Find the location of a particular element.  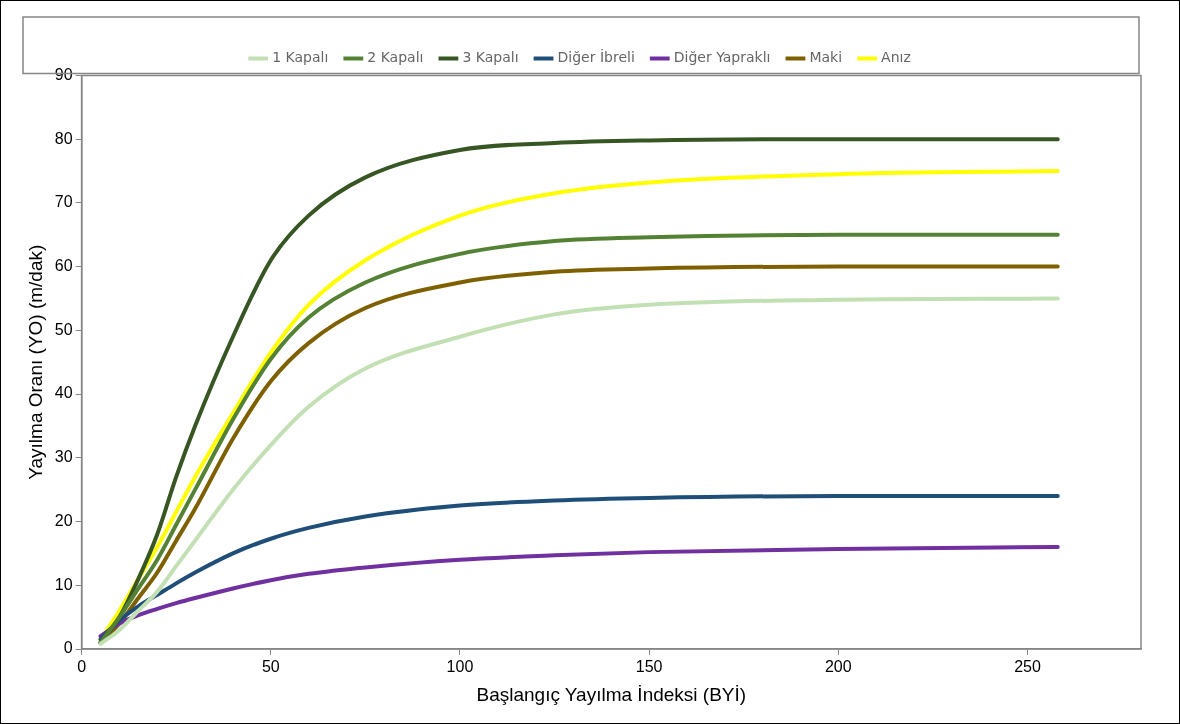

line-series is located at coordinates (579, 592).